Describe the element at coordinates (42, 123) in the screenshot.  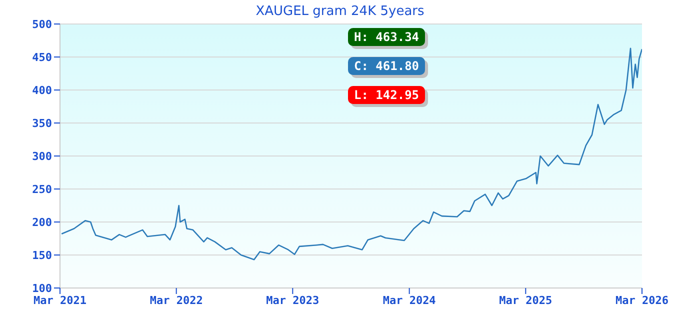
I see `y-tick-label: 350` at that location.